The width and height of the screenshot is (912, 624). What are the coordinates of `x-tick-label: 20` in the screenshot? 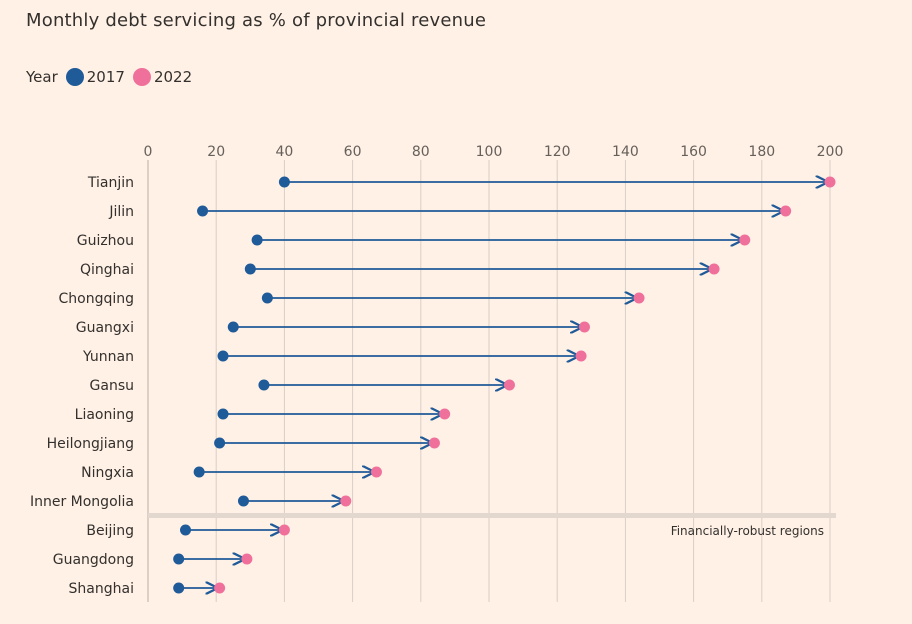 It's located at (216, 152).